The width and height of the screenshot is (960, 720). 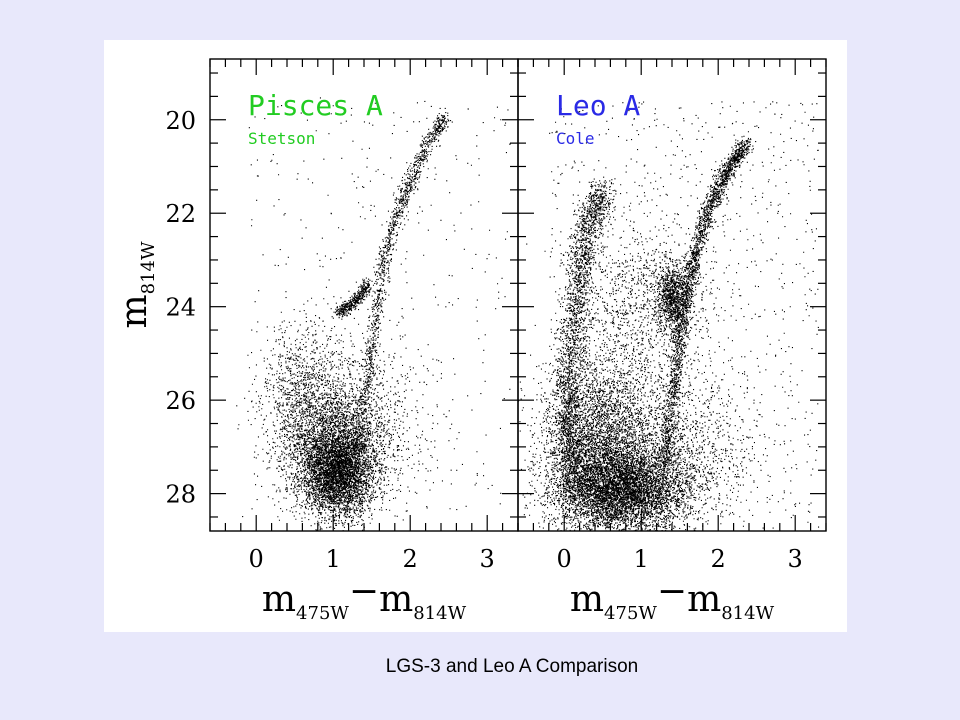 What do you see at coordinates (512, 666) in the screenshot?
I see `slide-caption: LGS-3 and Leo A Comparison` at bounding box center [512, 666].